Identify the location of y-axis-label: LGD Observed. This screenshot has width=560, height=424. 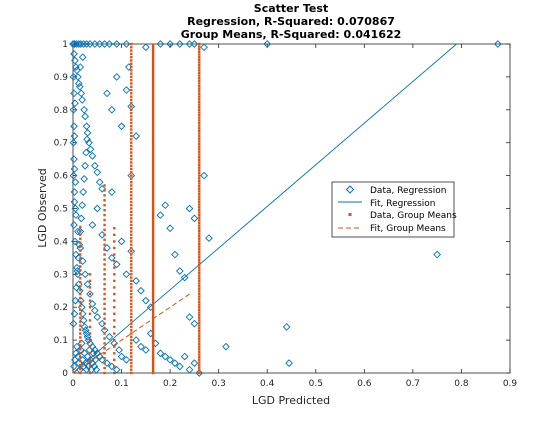
(42, 208).